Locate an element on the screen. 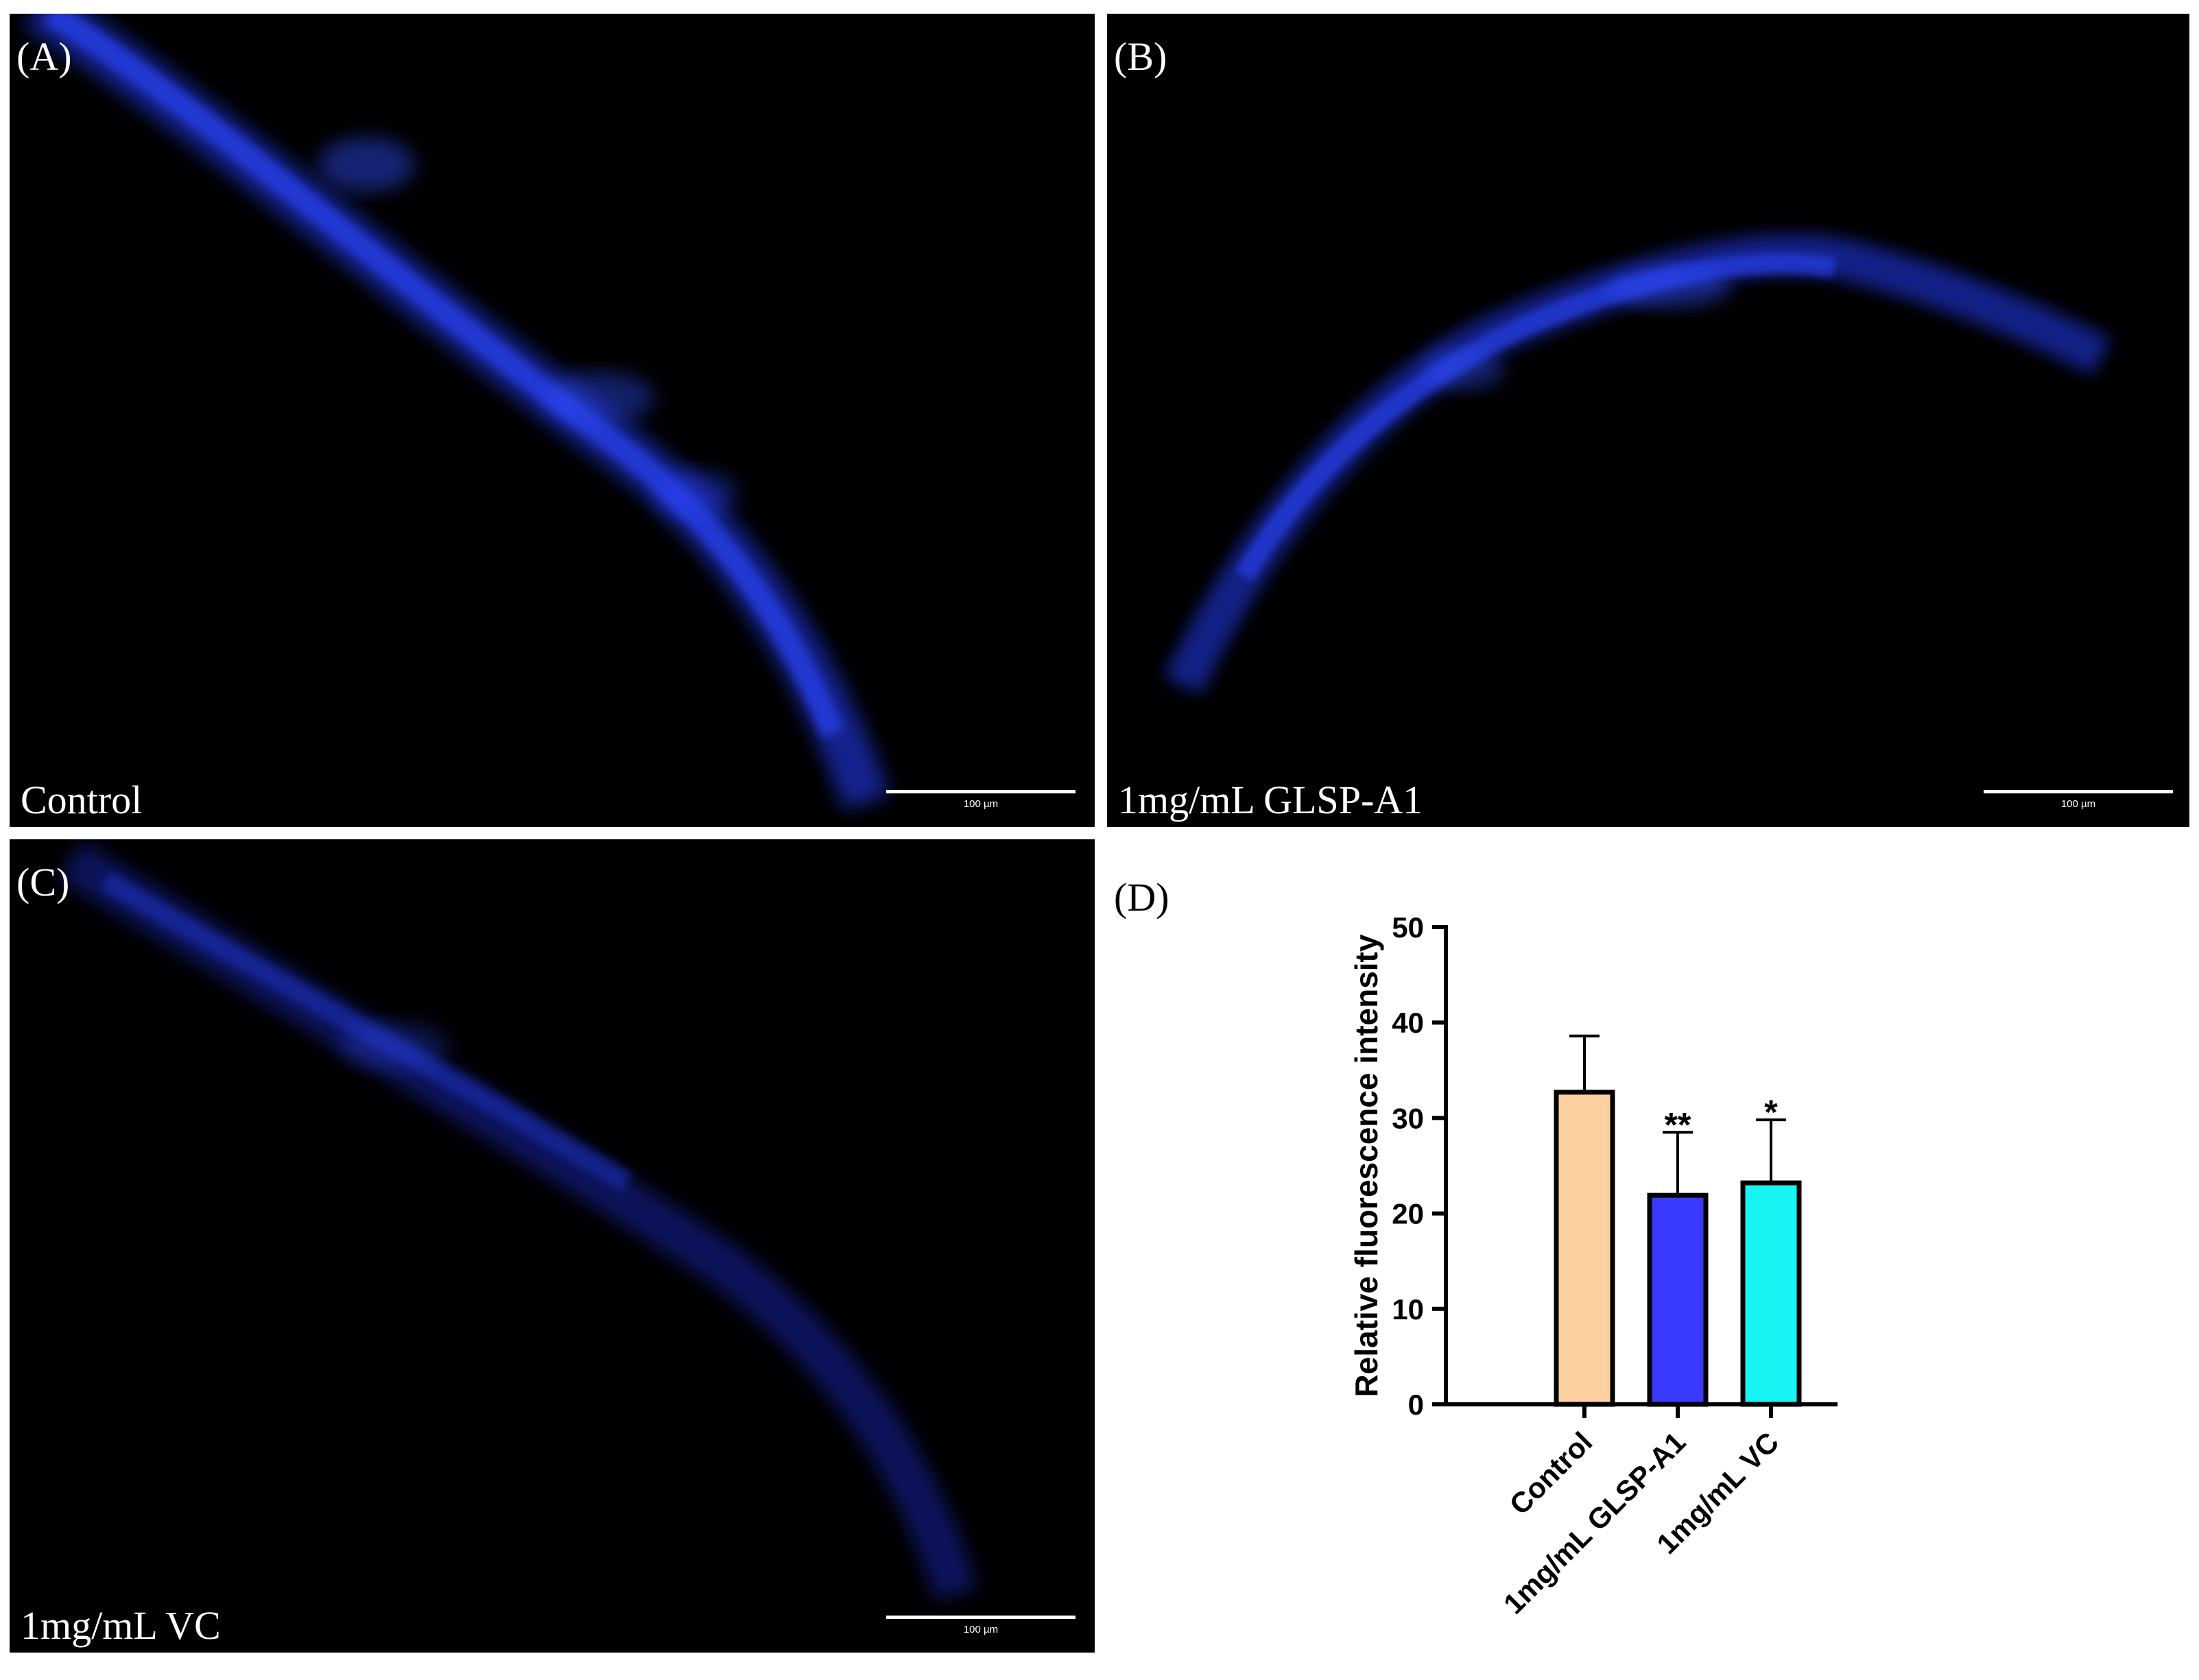  y-tick-label: 10 is located at coordinates (1408, 1309).